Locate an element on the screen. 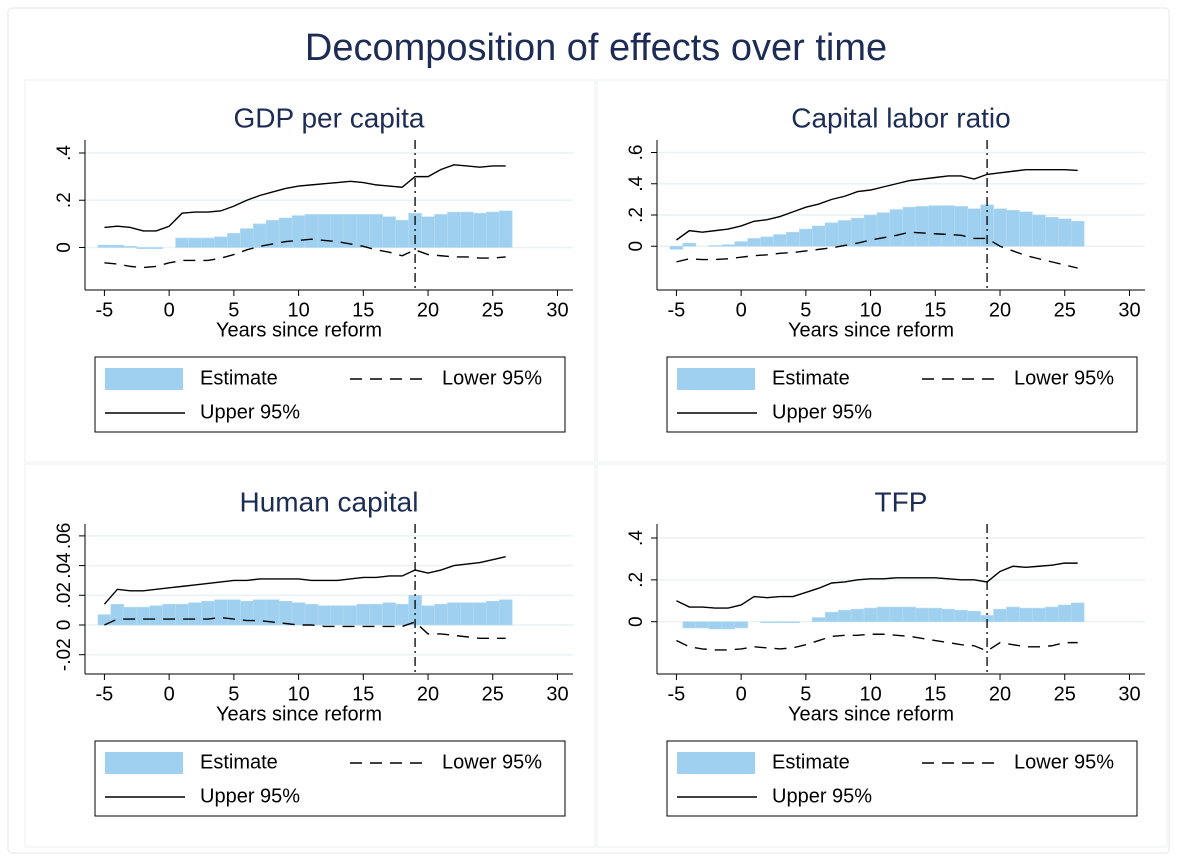 Image resolution: width=1177 pixels, height=859 pixels. panel-title: TFP is located at coordinates (901, 501).